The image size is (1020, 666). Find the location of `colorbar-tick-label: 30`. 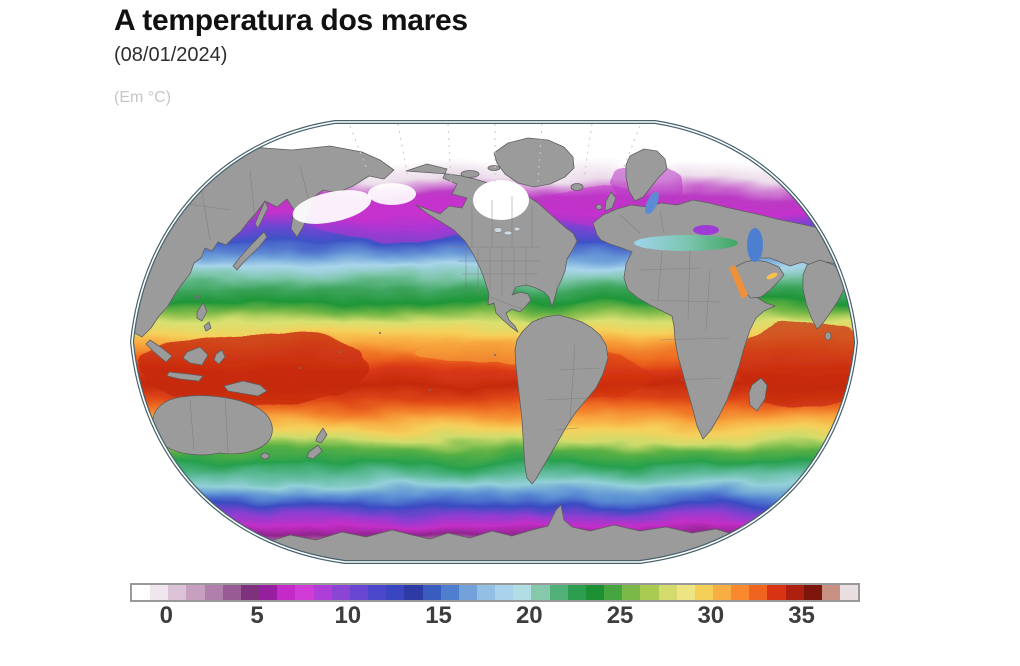

colorbar-tick-label: 30 is located at coordinates (711, 615).